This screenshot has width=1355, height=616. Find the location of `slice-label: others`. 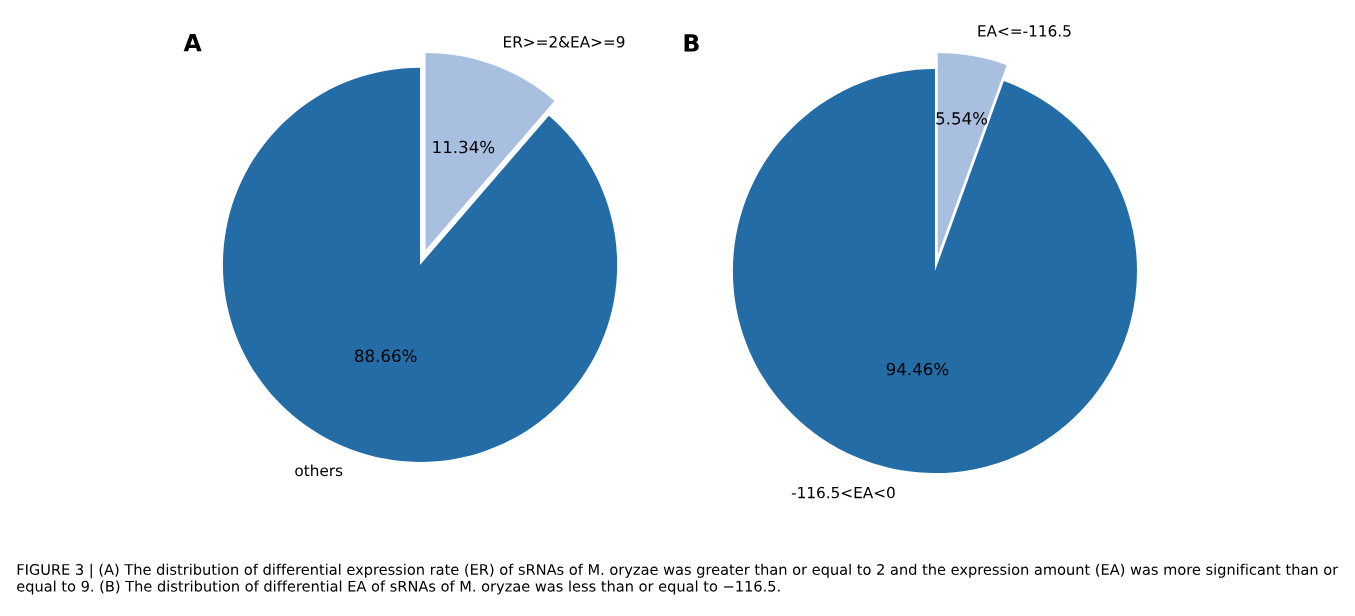

slice-label: others is located at coordinates (319, 470).